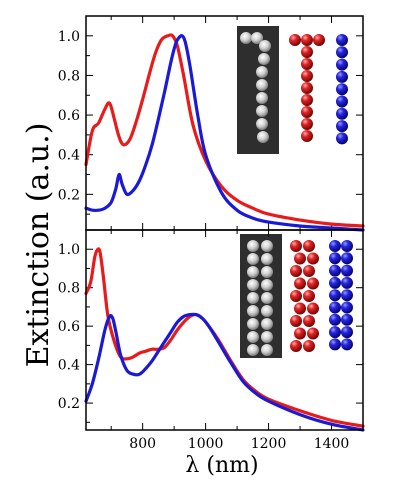 The height and width of the screenshot is (494, 400). What do you see at coordinates (69, 156) in the screenshot?
I see `y-tick-label: 0.4` at bounding box center [69, 156].